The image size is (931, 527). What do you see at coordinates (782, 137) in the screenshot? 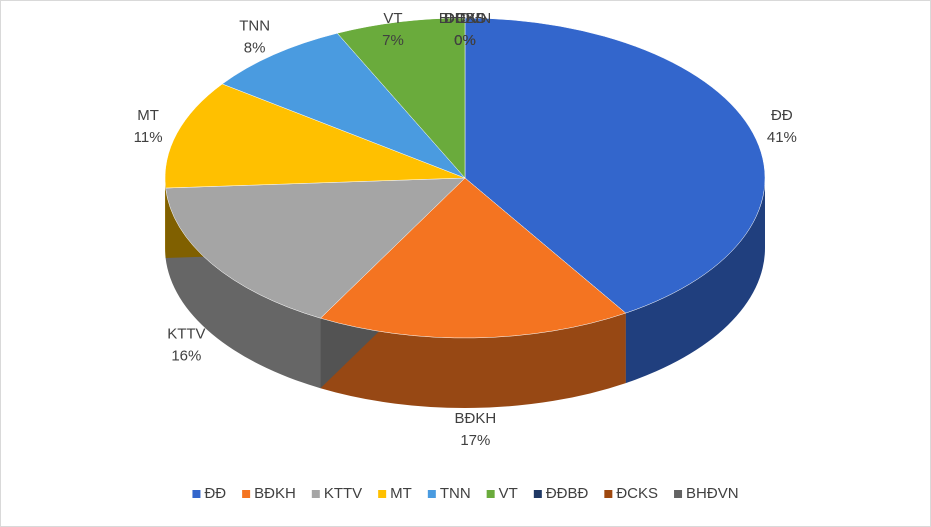
I see `data-label: 41%` at bounding box center [782, 137].